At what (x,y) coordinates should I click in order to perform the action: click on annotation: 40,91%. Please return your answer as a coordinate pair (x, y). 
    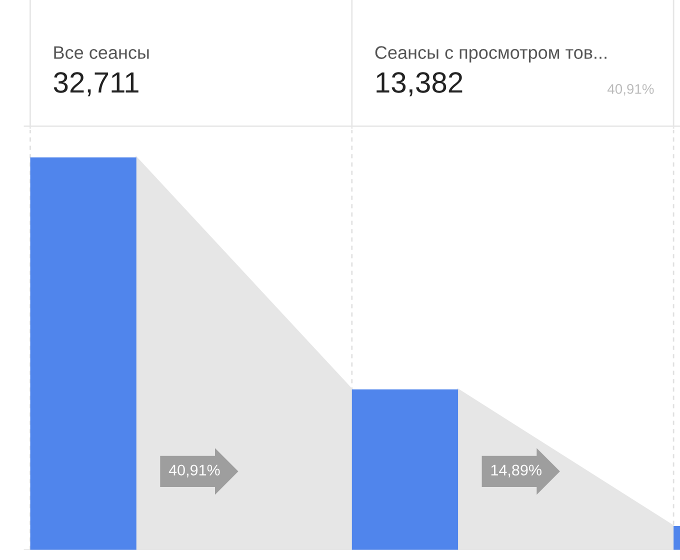
    Looking at the image, I should click on (194, 471).